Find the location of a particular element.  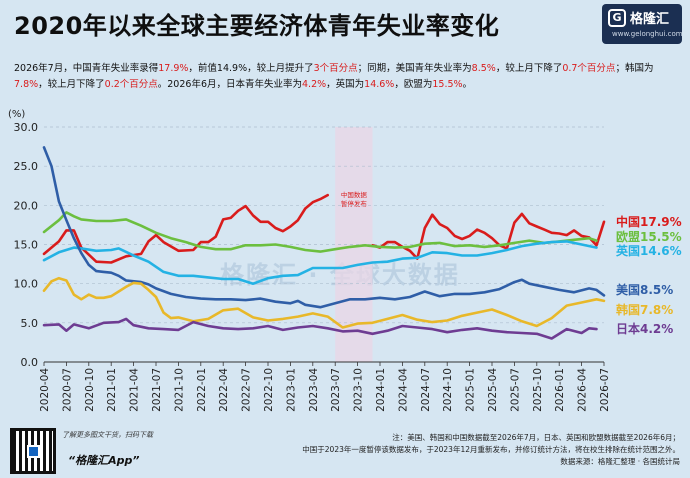

x-tick-label: 2020-07 is located at coordinates (67, 390).